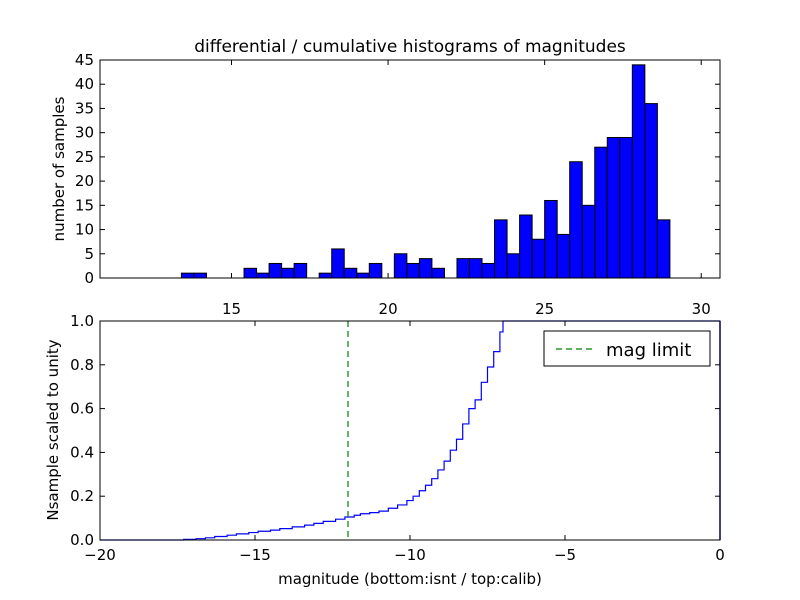 The width and height of the screenshot is (800, 600). What do you see at coordinates (59, 168) in the screenshot?
I see `histogram-y-axis-label: number of samples` at bounding box center [59, 168].